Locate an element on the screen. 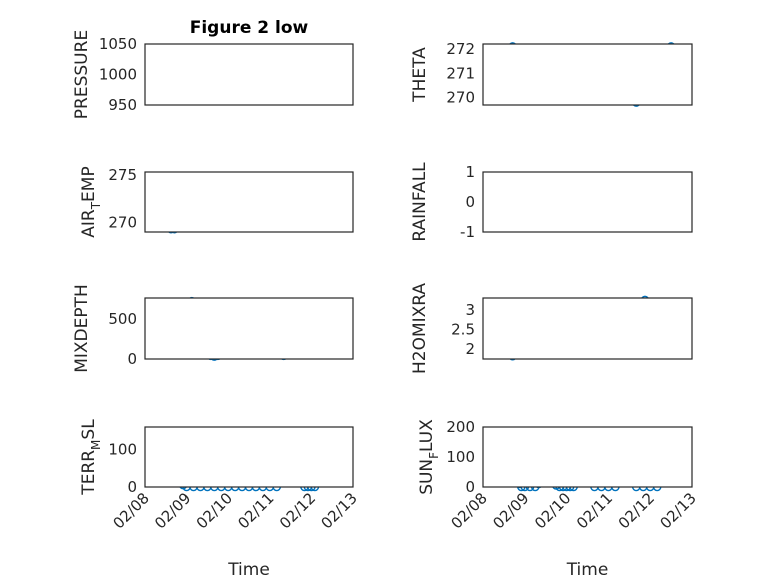 The width and height of the screenshot is (778, 583). y-axis-label: RAINFALL is located at coordinates (420, 202).